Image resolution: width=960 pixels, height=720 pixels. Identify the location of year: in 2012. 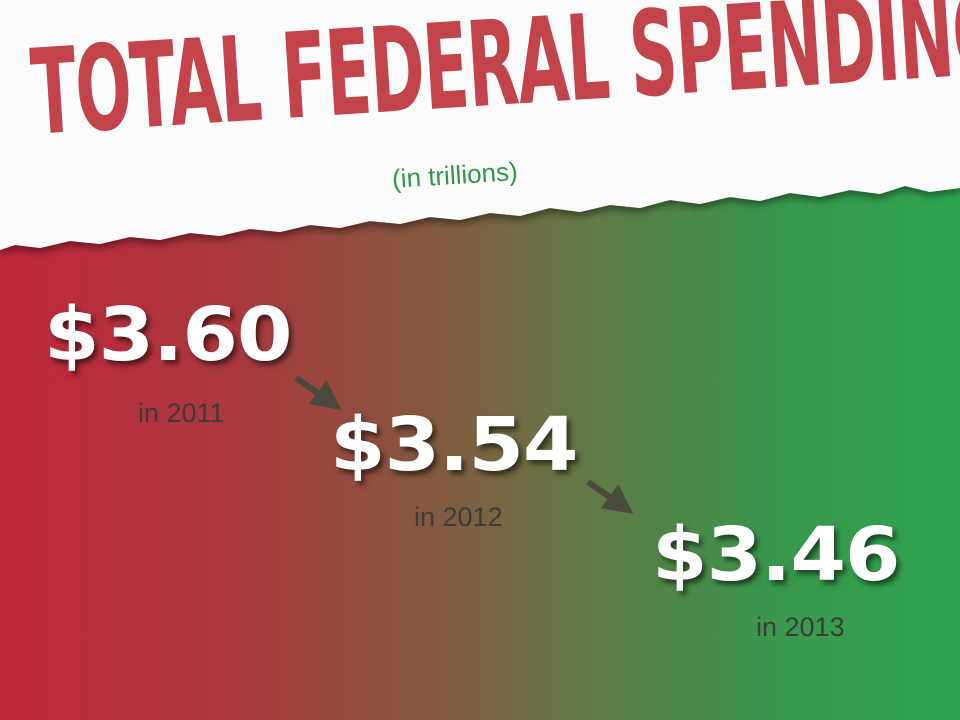
(458, 517).